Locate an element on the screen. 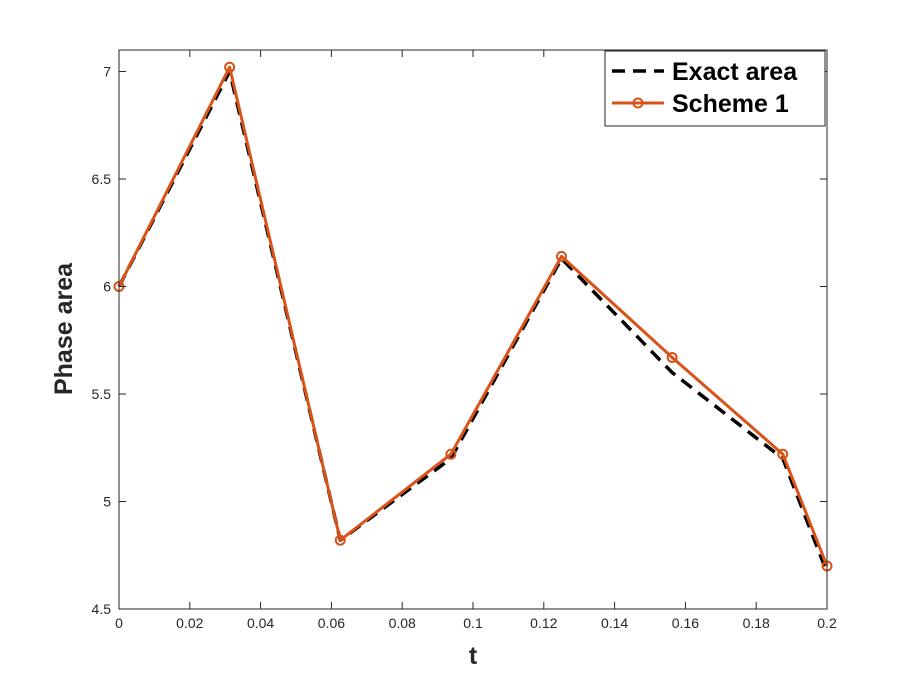 This screenshot has height=685, width=913. x-tick-label: 0.12 is located at coordinates (543, 623).